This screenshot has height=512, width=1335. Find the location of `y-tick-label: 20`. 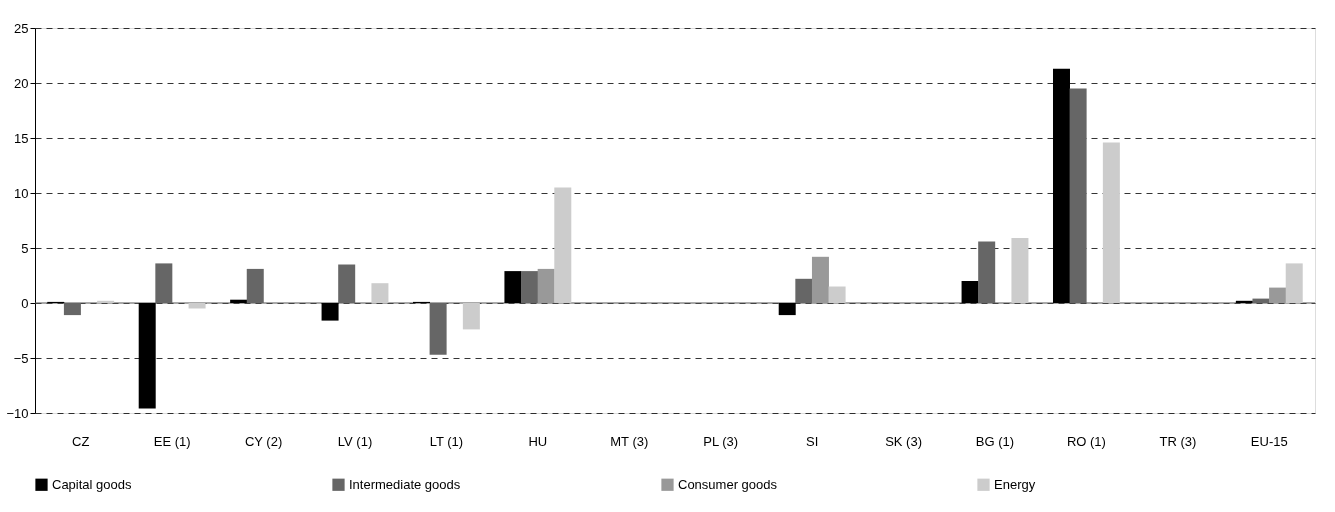

y-tick-label: 20 is located at coordinates (21, 83).